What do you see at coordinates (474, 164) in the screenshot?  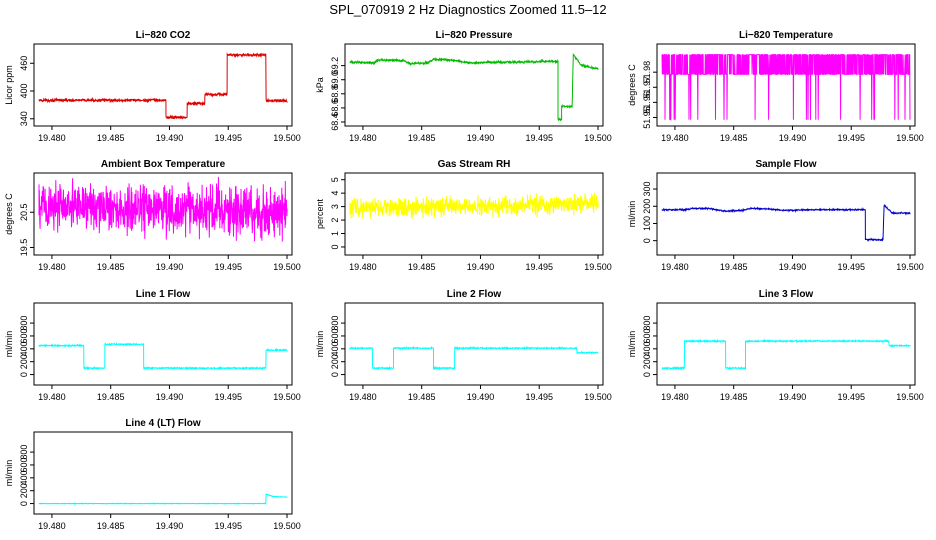 I see `panel-title: Gas Stream RH` at bounding box center [474, 164].